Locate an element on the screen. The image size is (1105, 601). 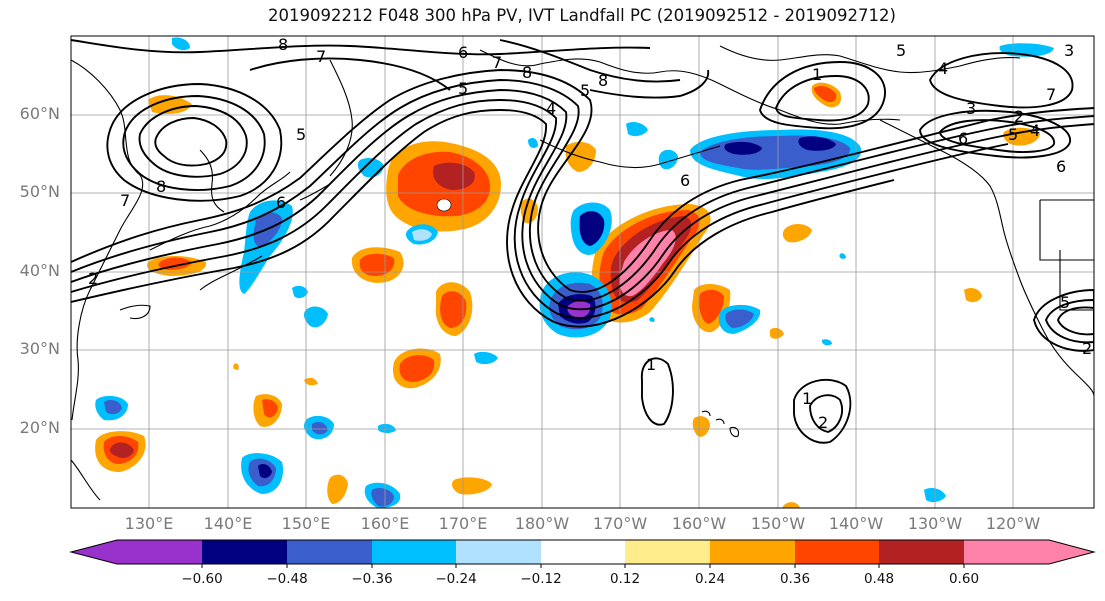
colorbar-tick-label: −0.48 is located at coordinates (287, 579).